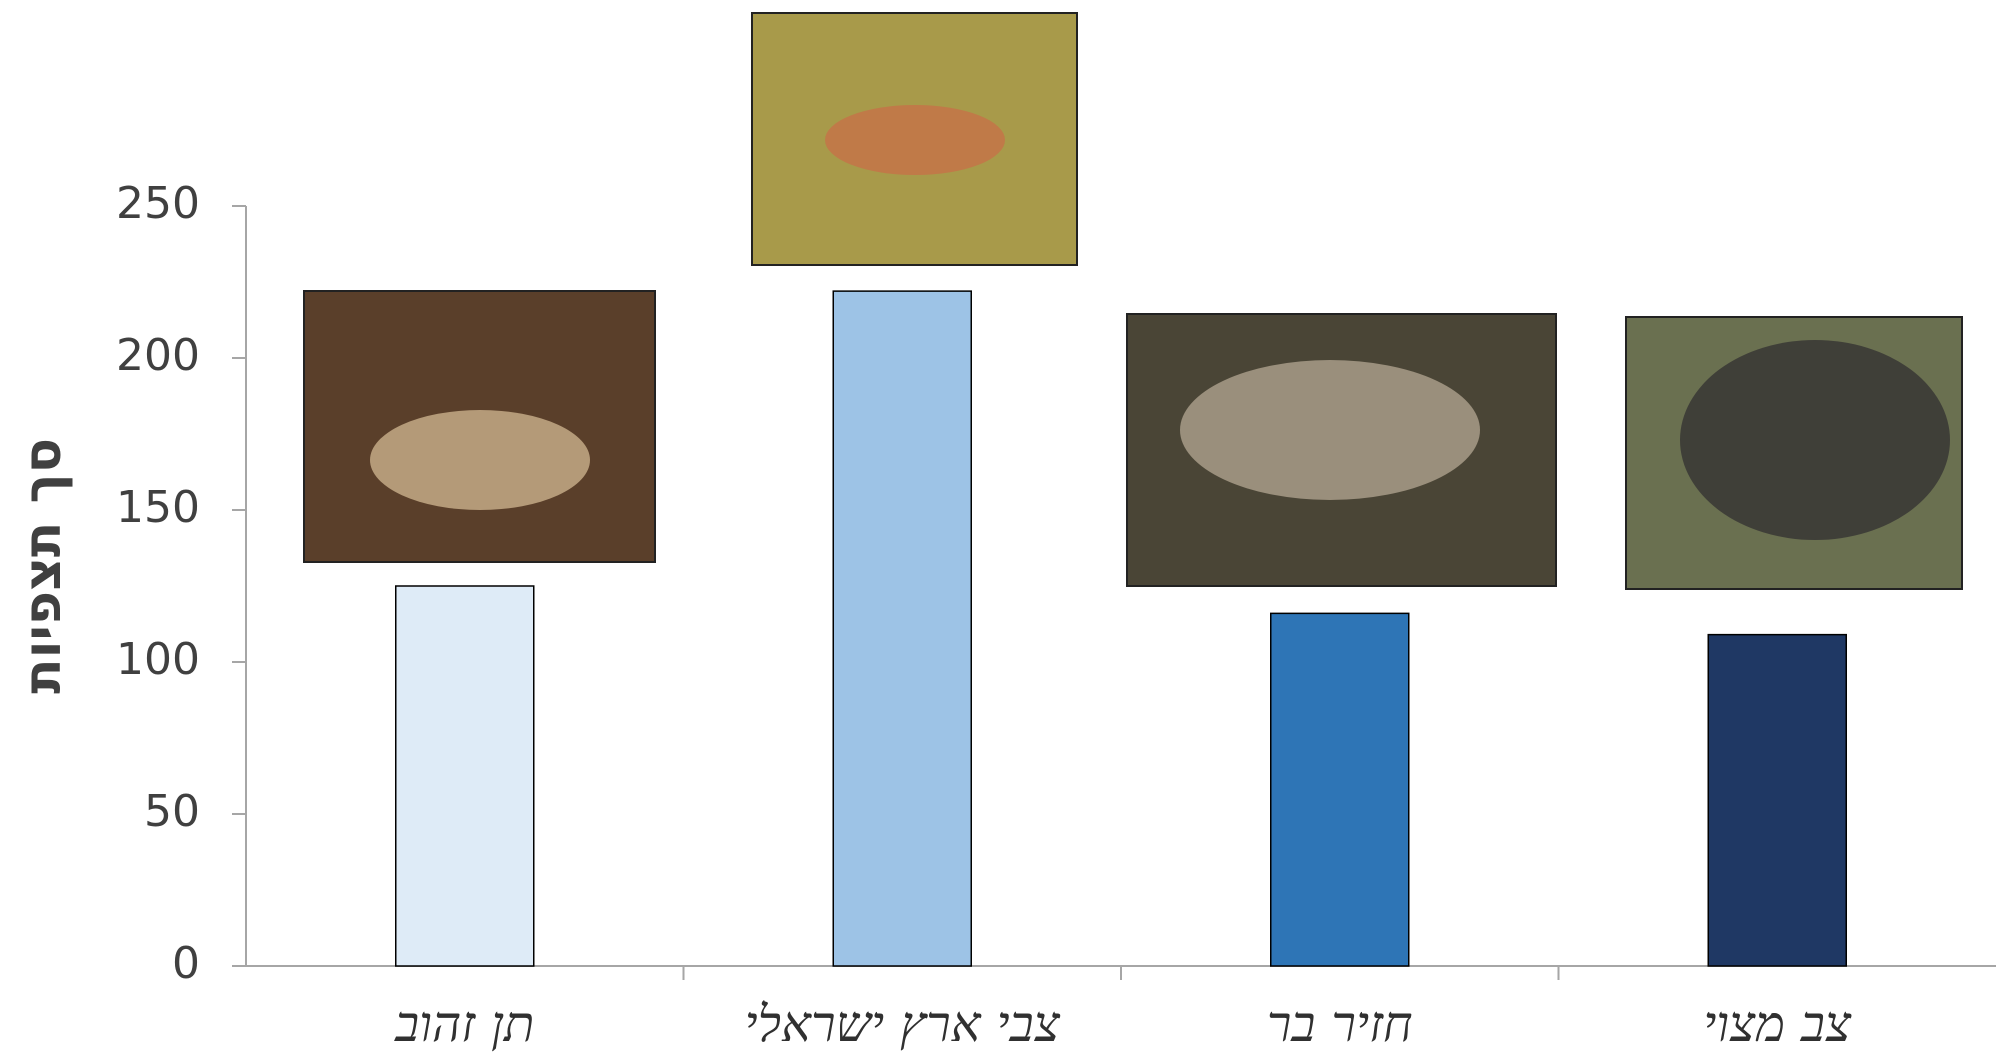 Image resolution: width=1996 pixels, height=1059 pixels. What do you see at coordinates (463, 1024) in the screenshot?
I see `x-tick-label: תן זהוב` at bounding box center [463, 1024].